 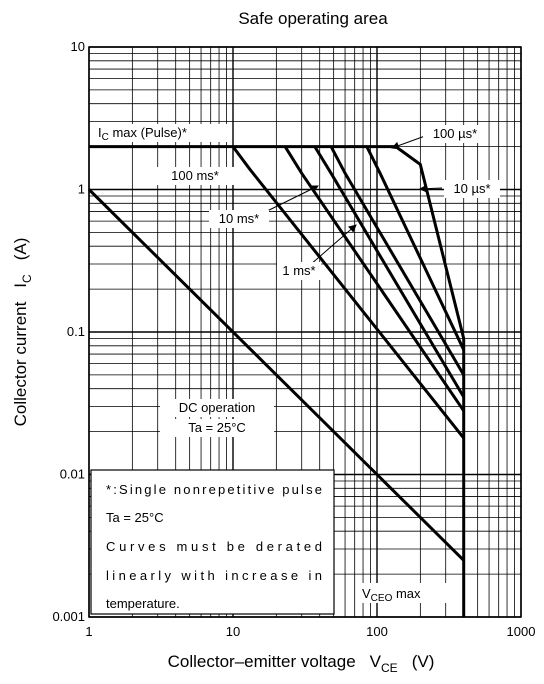 What do you see at coordinates (81, 189) in the screenshot?
I see `y-tick-label: 1` at bounding box center [81, 189].